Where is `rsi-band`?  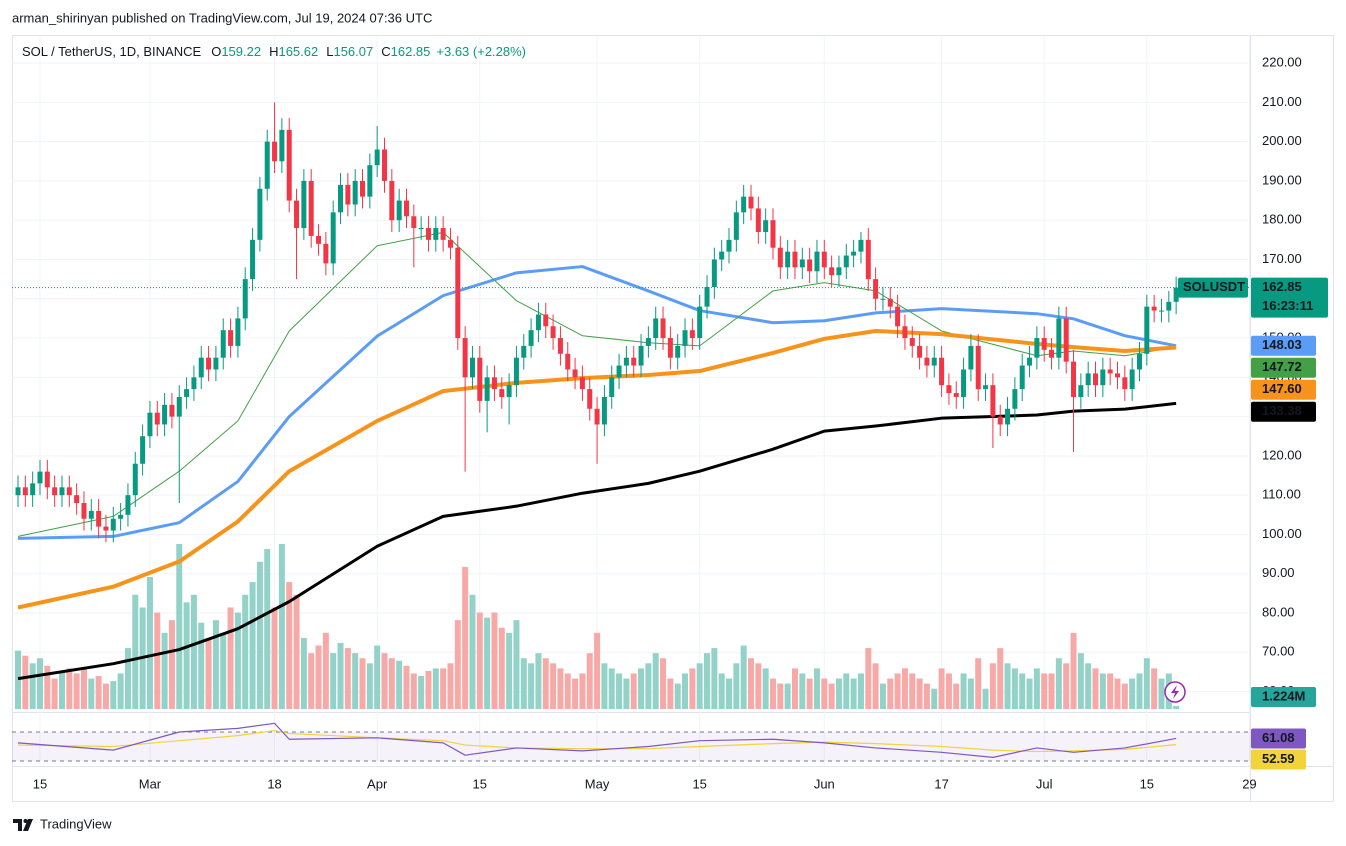 rsi-band is located at coordinates (631, 746).